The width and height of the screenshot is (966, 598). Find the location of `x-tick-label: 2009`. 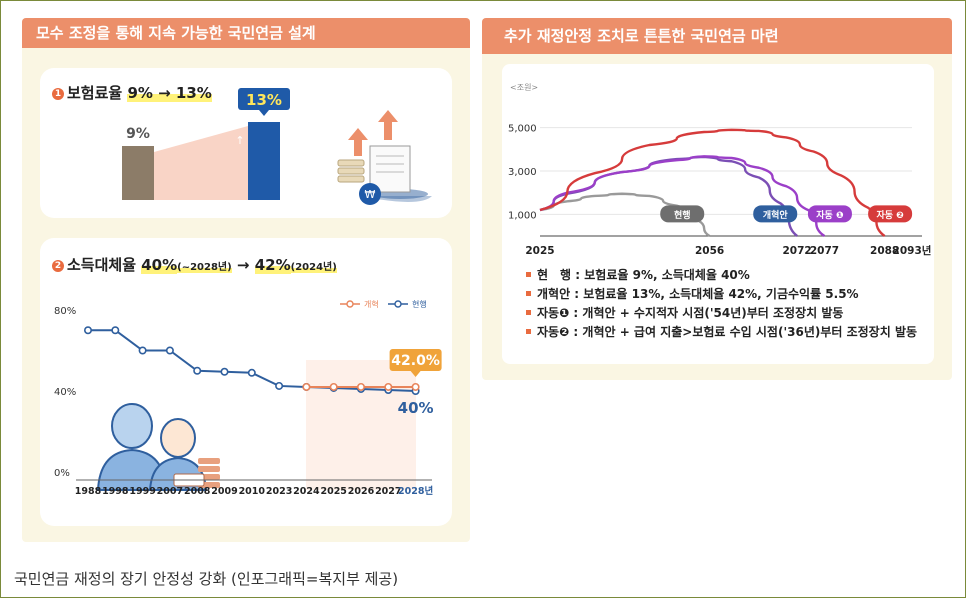

x-tick-label: 2009 is located at coordinates (224, 491).